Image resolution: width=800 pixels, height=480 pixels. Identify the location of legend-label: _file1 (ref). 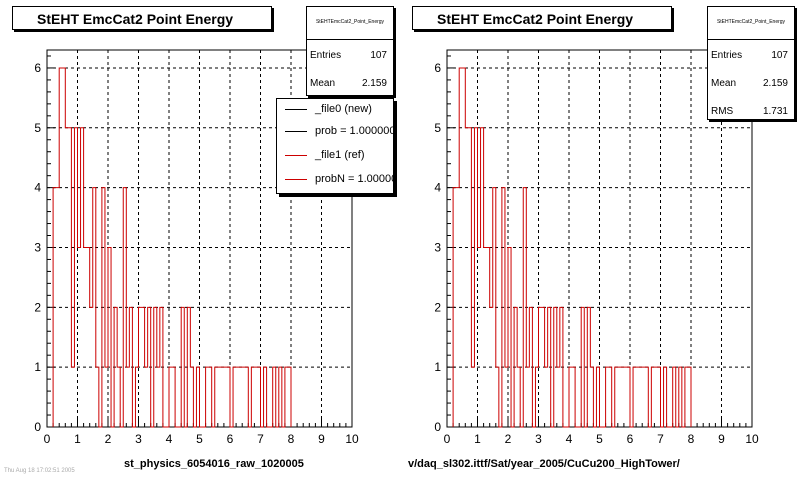
(340, 155).